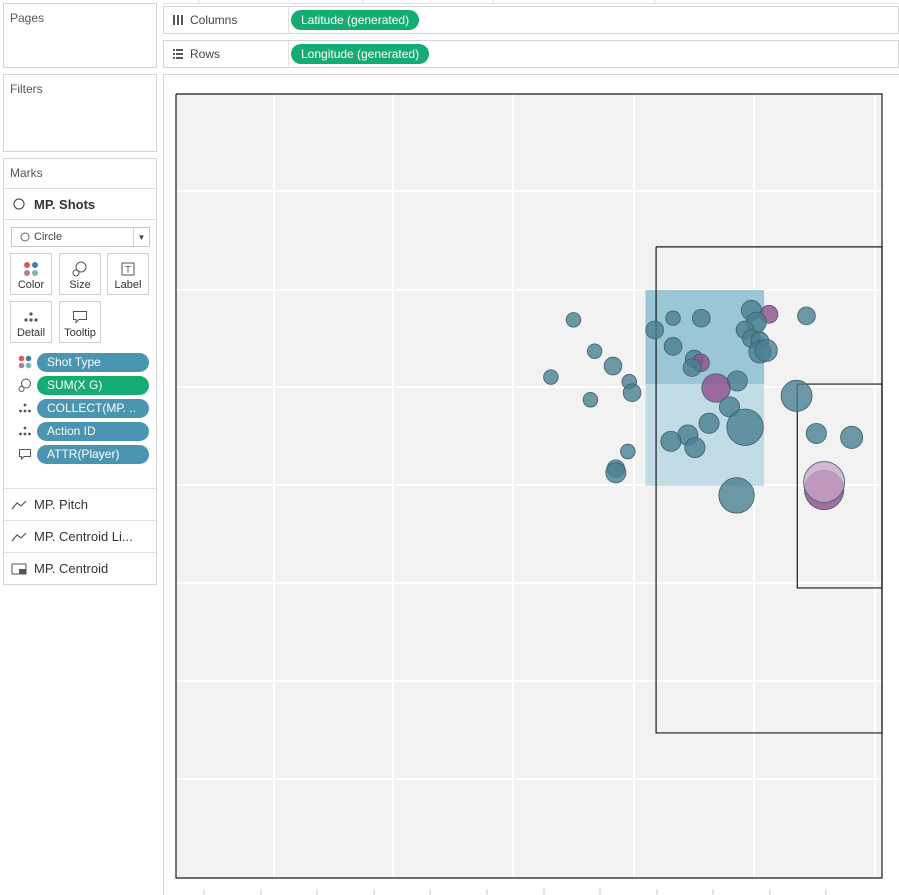  I want to click on columns-shelf-label: Columns, so click(226, 20).